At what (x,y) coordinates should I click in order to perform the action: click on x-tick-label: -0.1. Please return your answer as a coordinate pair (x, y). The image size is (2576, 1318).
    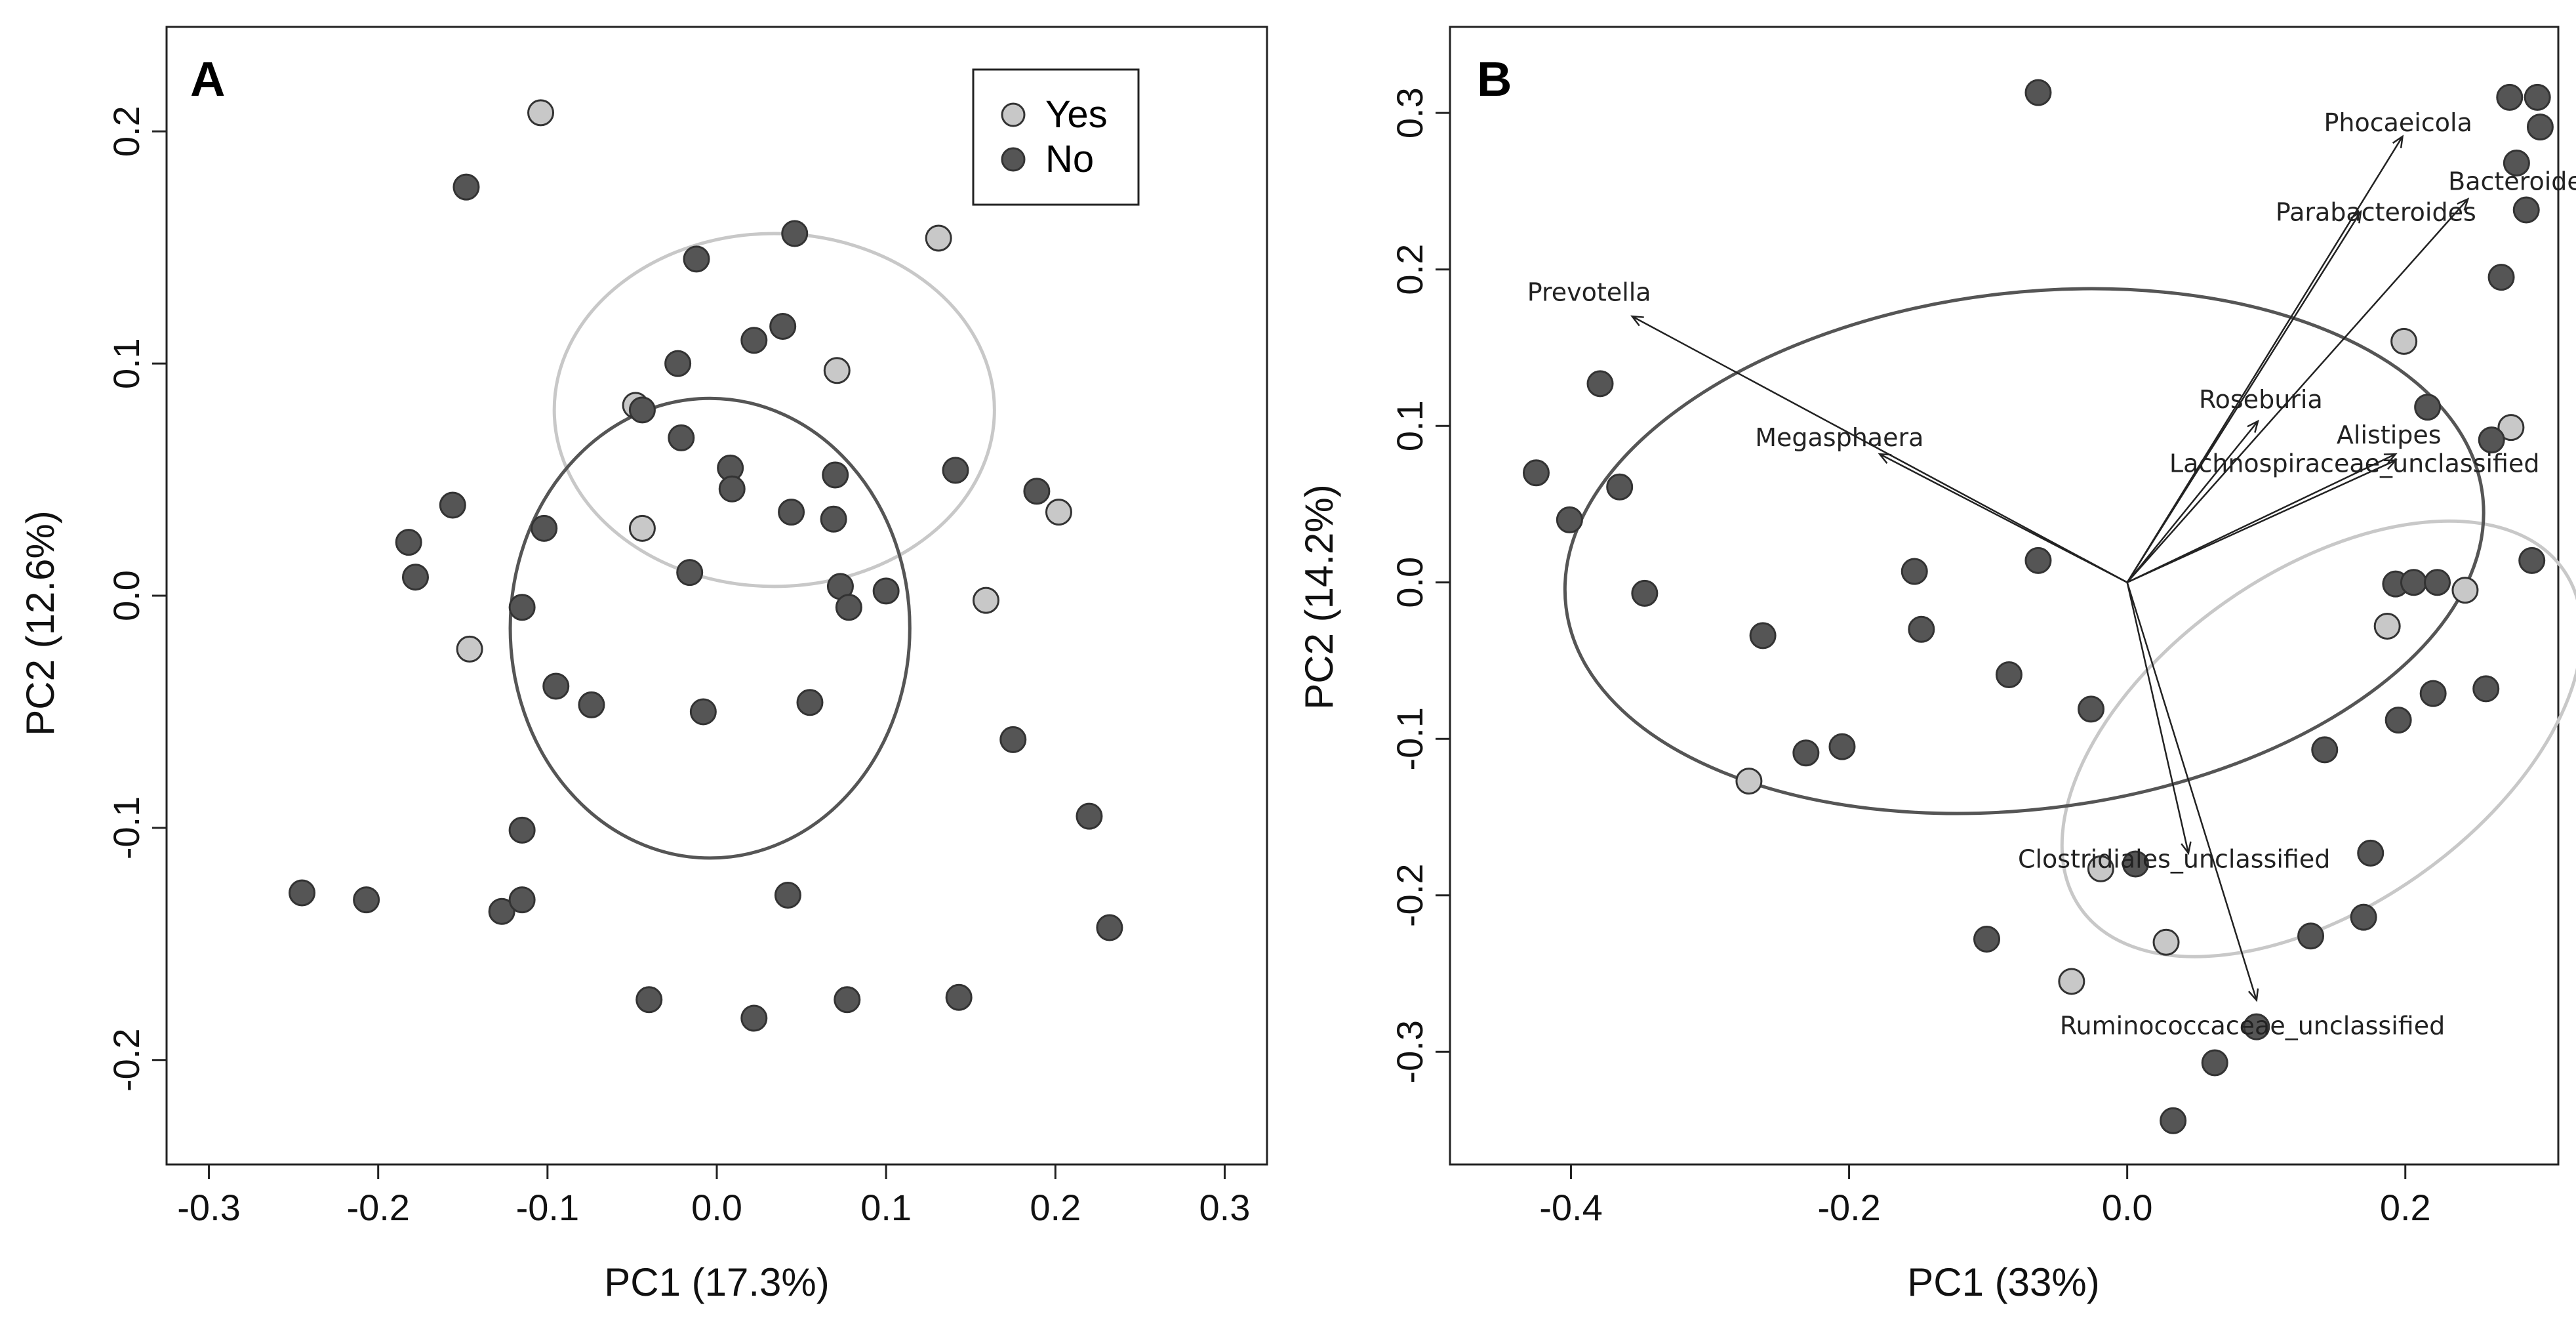
    Looking at the image, I should click on (548, 1207).